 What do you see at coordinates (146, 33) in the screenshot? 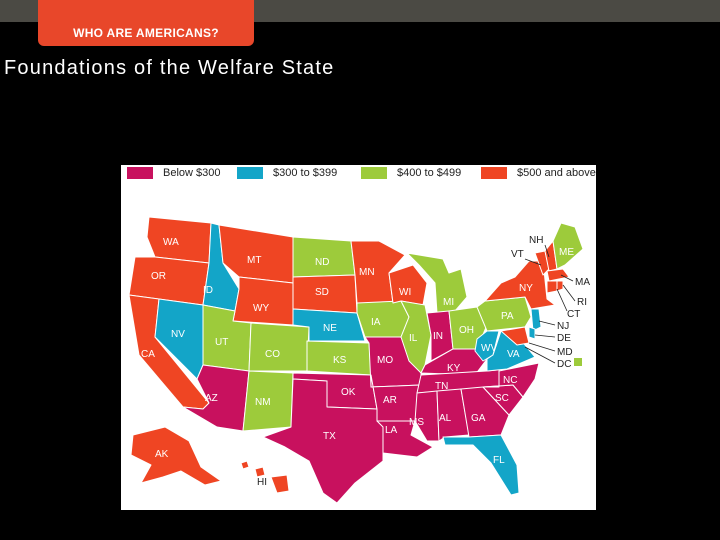
I see `section-tab-label: WHO ARE AMERICANS?` at bounding box center [146, 33].